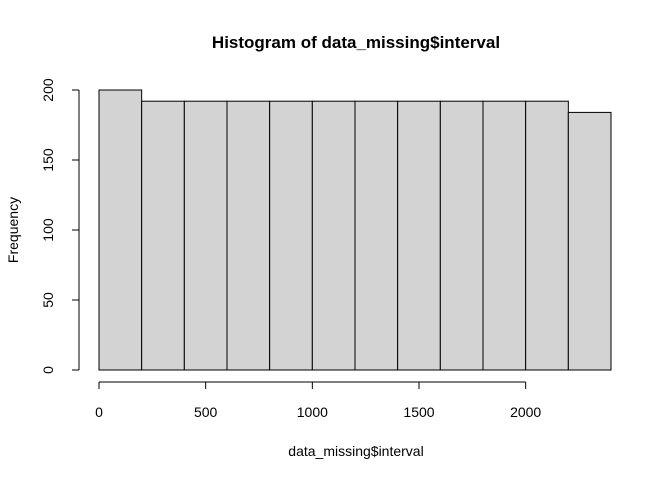  Describe the element at coordinates (206, 412) in the screenshot. I see `x-tick-label-1: 500` at that location.